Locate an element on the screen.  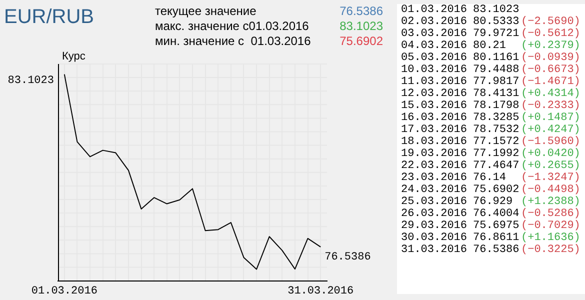
text: 26.03.2016 is located at coordinates (434, 214).